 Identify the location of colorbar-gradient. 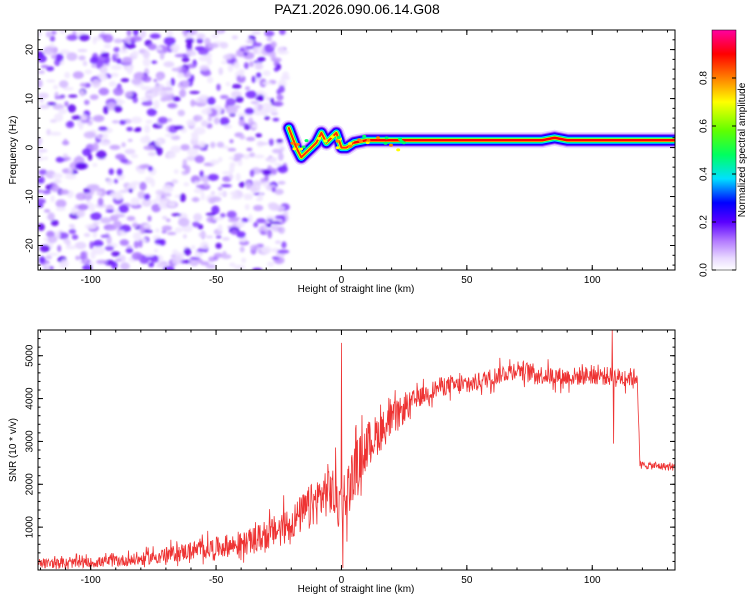
(724, 150).